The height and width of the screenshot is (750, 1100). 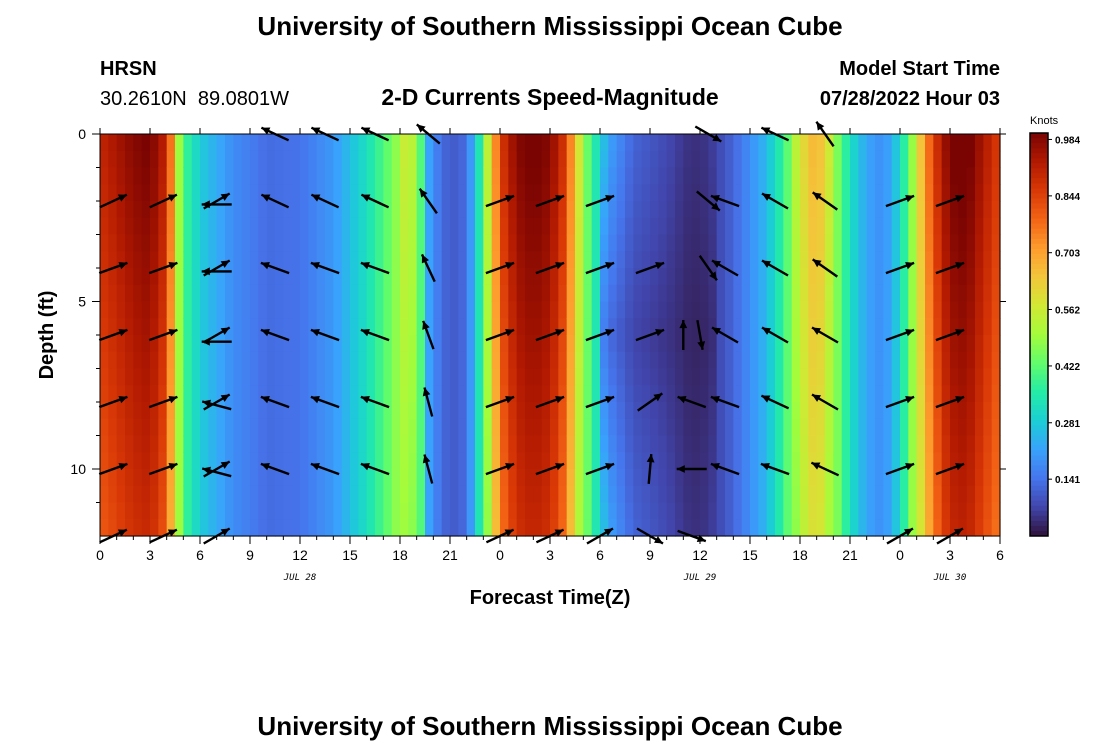 What do you see at coordinates (919, 69) in the screenshot?
I see `model-start-label: Model Start Time` at bounding box center [919, 69].